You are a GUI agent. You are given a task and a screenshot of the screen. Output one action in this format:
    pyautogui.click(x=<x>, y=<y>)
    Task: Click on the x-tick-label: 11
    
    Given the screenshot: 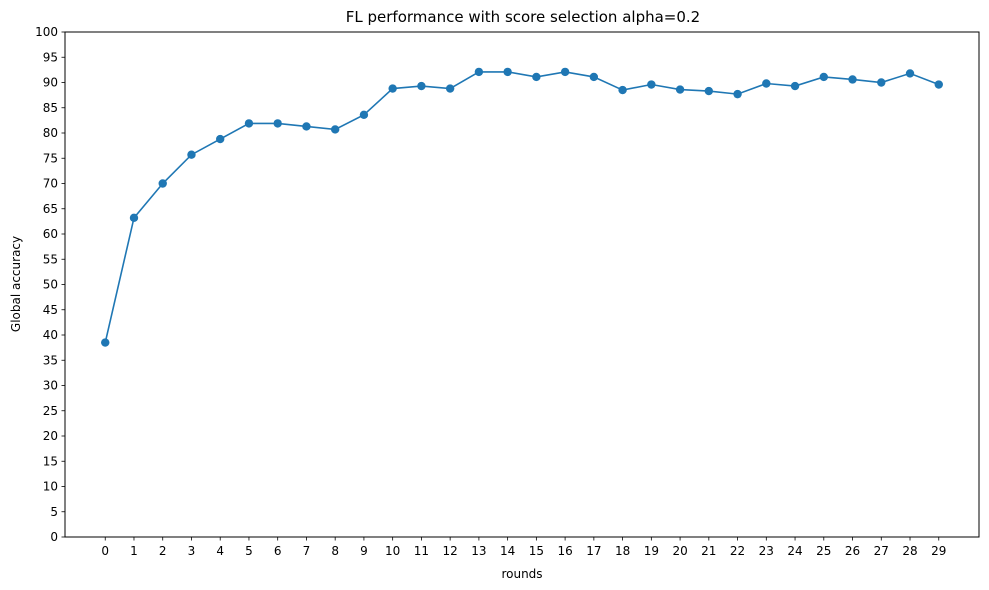 What is the action you would take?
    pyautogui.click(x=421, y=551)
    